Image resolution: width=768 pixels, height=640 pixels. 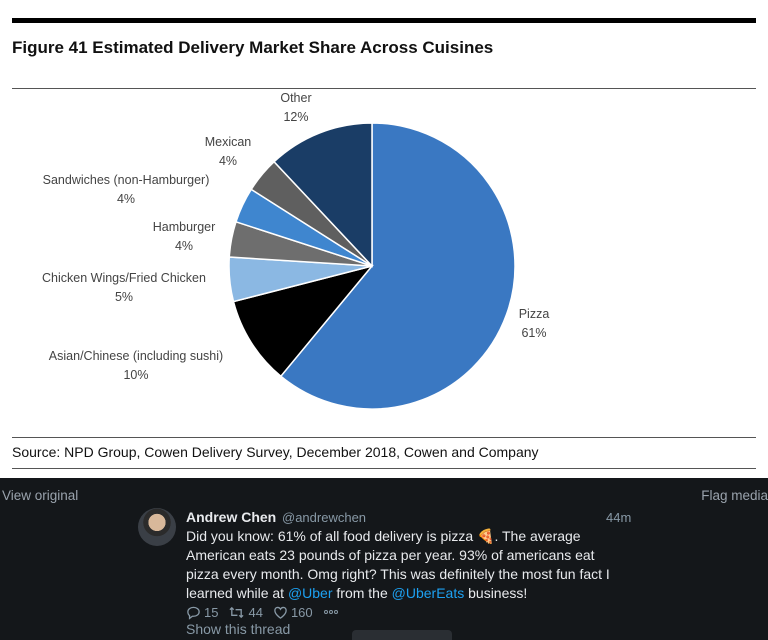 I want to click on slice-value-label: 12%, so click(x=295, y=117).